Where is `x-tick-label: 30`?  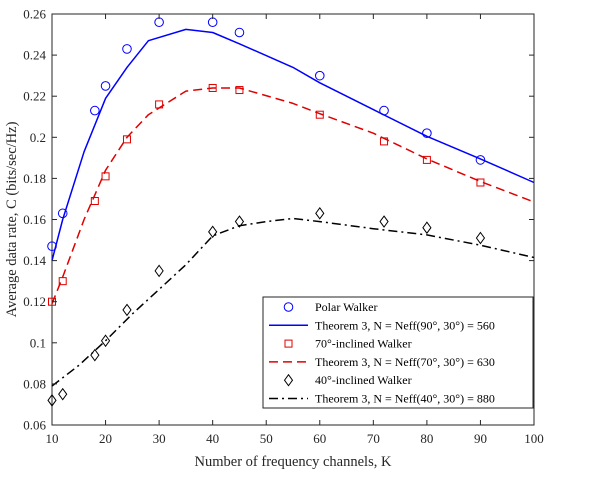
x-tick-label: 30 is located at coordinates (159, 438).